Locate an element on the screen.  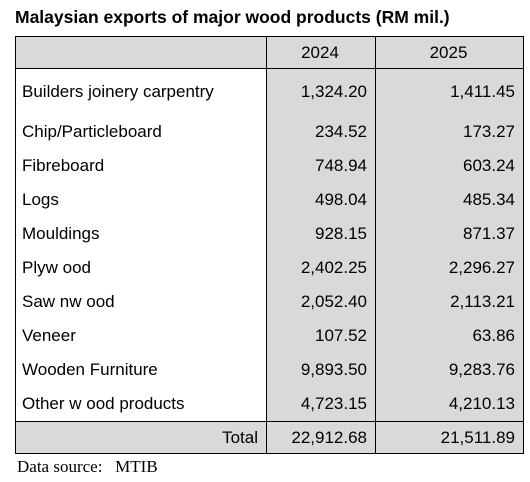
value-cell: 173.27 is located at coordinates (449, 132).